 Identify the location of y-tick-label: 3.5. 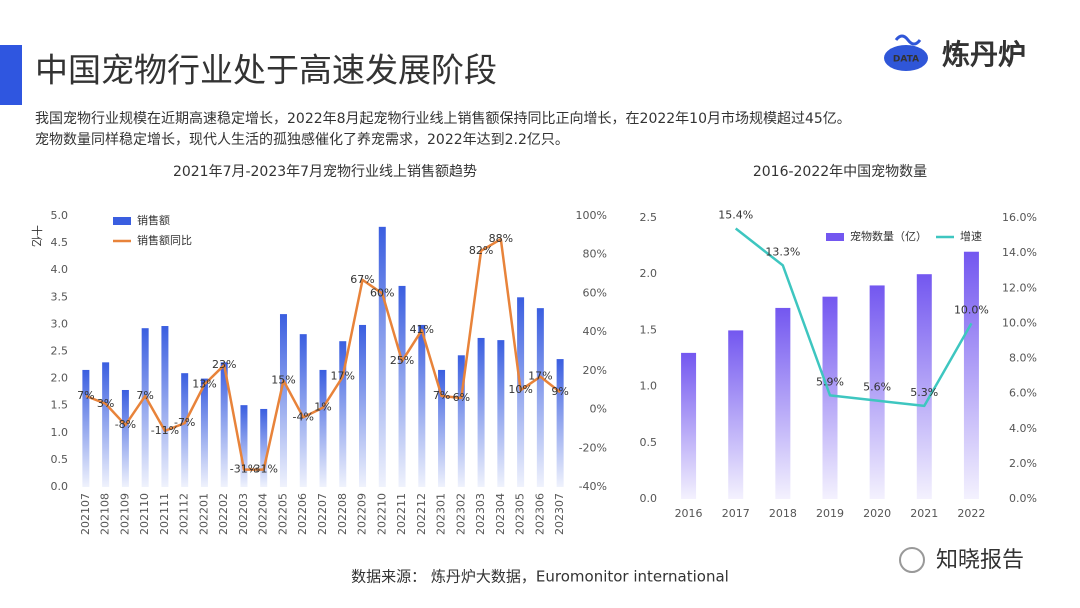
(60, 296).